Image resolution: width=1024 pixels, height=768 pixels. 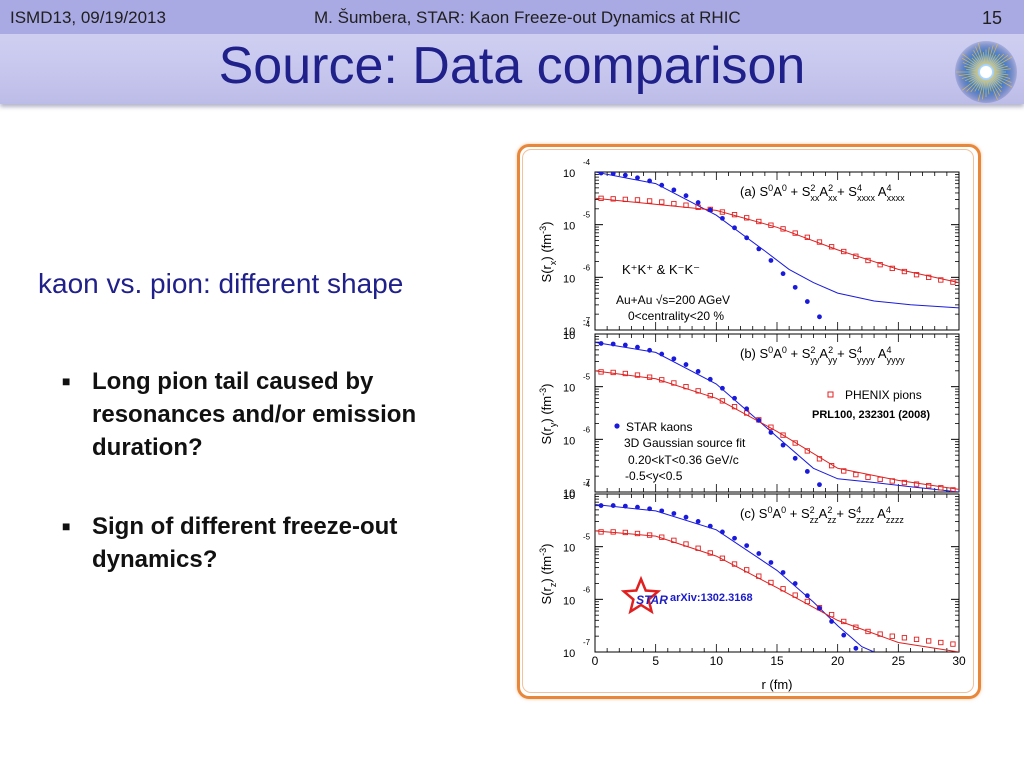 What do you see at coordinates (815, 520) in the screenshot?
I see `formula-sub: zz` at bounding box center [815, 520].